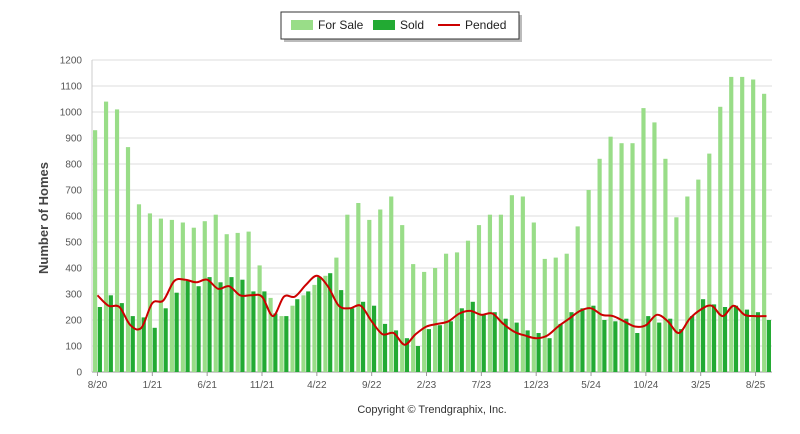  Describe the element at coordinates (79, 373) in the screenshot. I see `y-tick-label: 0` at that location.